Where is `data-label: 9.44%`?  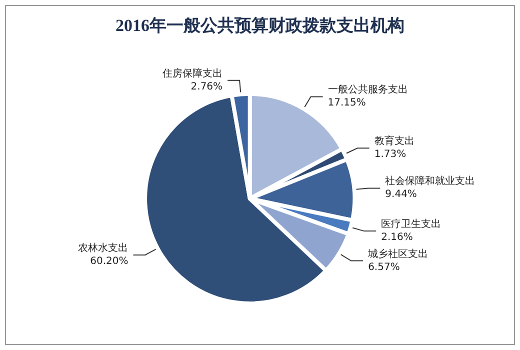 data-label: 9.44% is located at coordinates (401, 194).